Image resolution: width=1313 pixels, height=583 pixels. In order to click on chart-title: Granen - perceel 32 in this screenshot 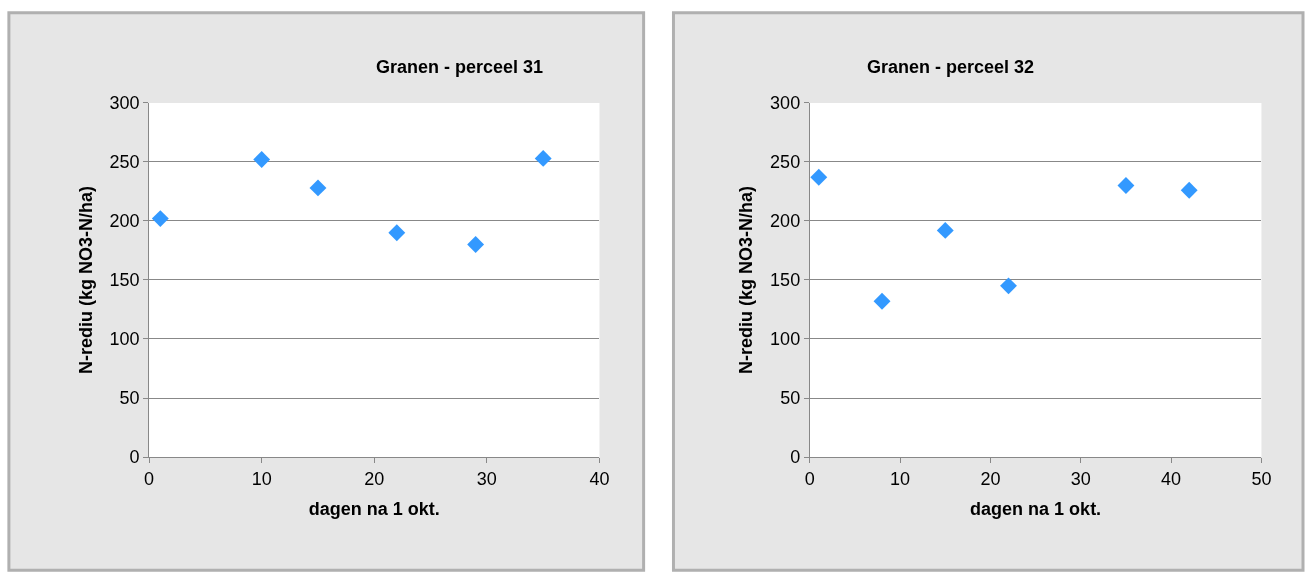, I will do `click(951, 67)`.